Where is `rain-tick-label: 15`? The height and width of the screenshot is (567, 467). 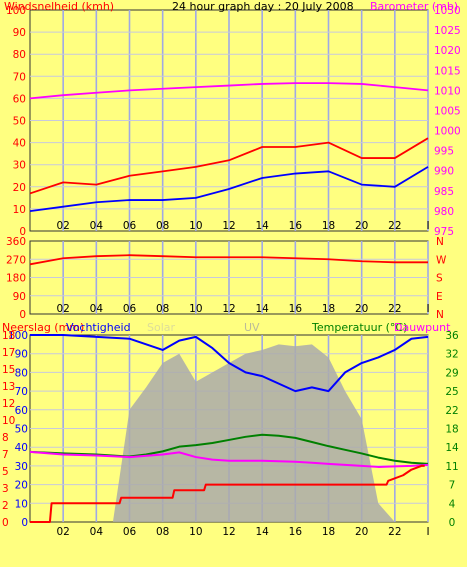 rain-tick-label: 15 is located at coordinates (8, 370).